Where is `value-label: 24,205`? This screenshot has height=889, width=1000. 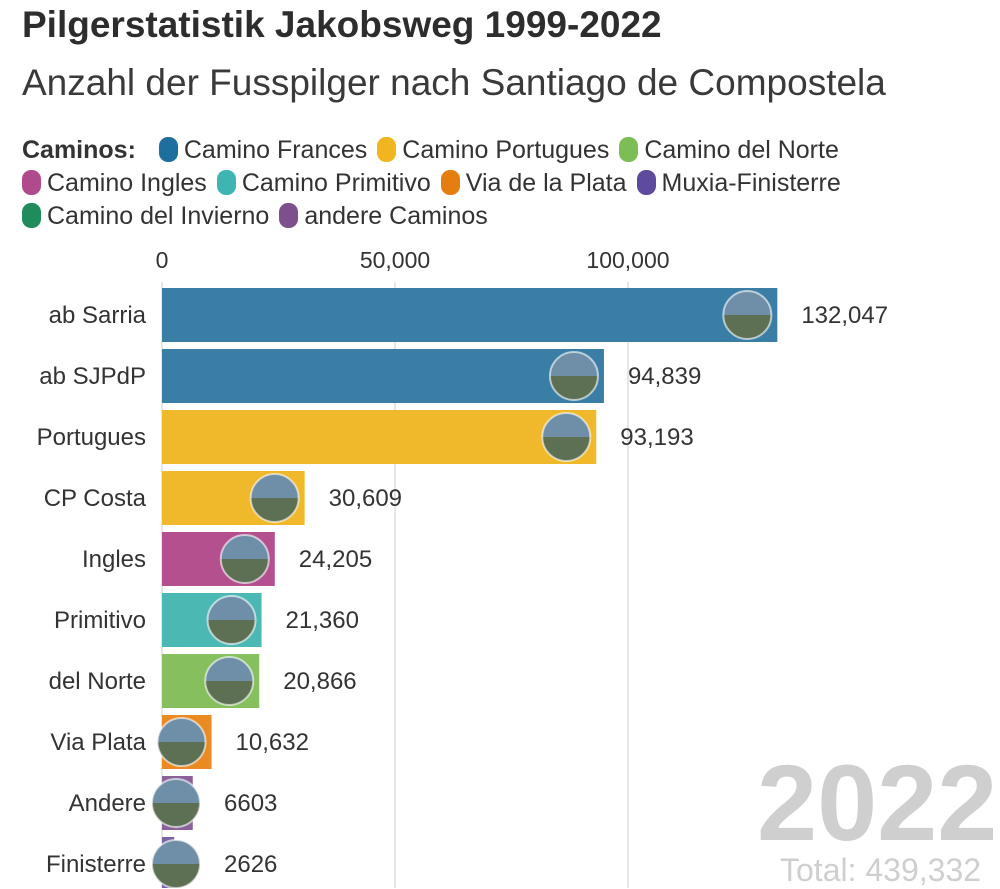
value-label: 24,205 is located at coordinates (335, 559).